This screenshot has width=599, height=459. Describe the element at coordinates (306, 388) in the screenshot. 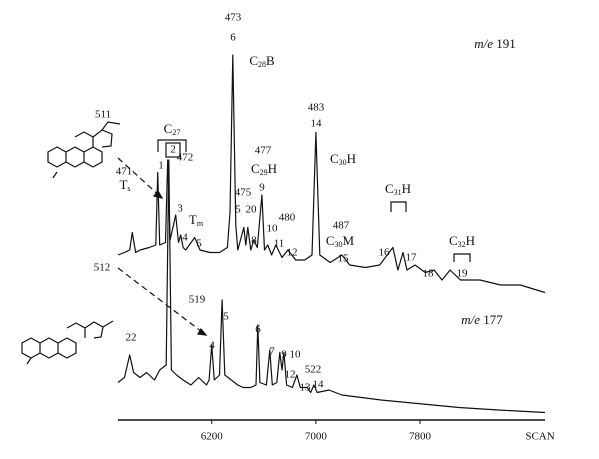

I see `annotation: 13` at that location.